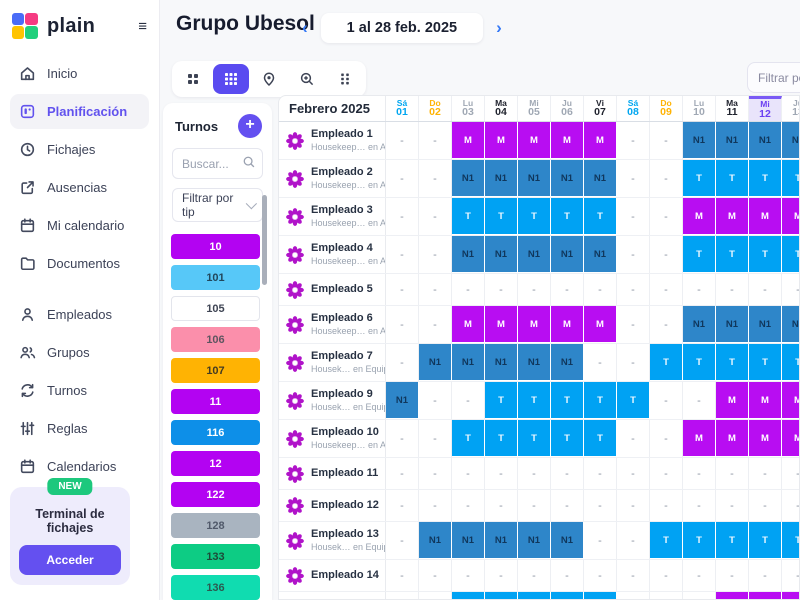  Describe the element at coordinates (402, 108) in the screenshot. I see `day-header: Sá 01` at that location.